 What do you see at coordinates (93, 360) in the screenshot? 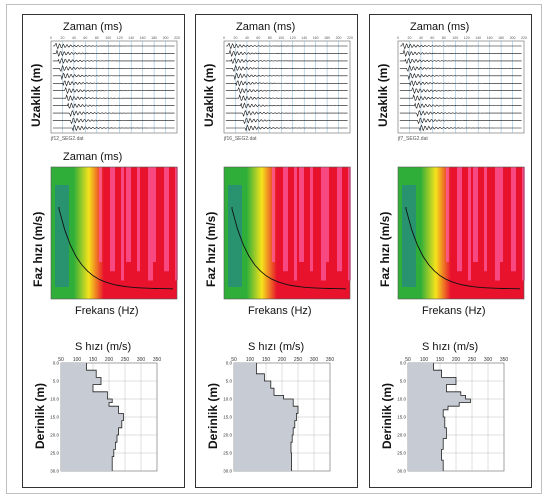
I see `vs-xtick: 150` at bounding box center [93, 360].